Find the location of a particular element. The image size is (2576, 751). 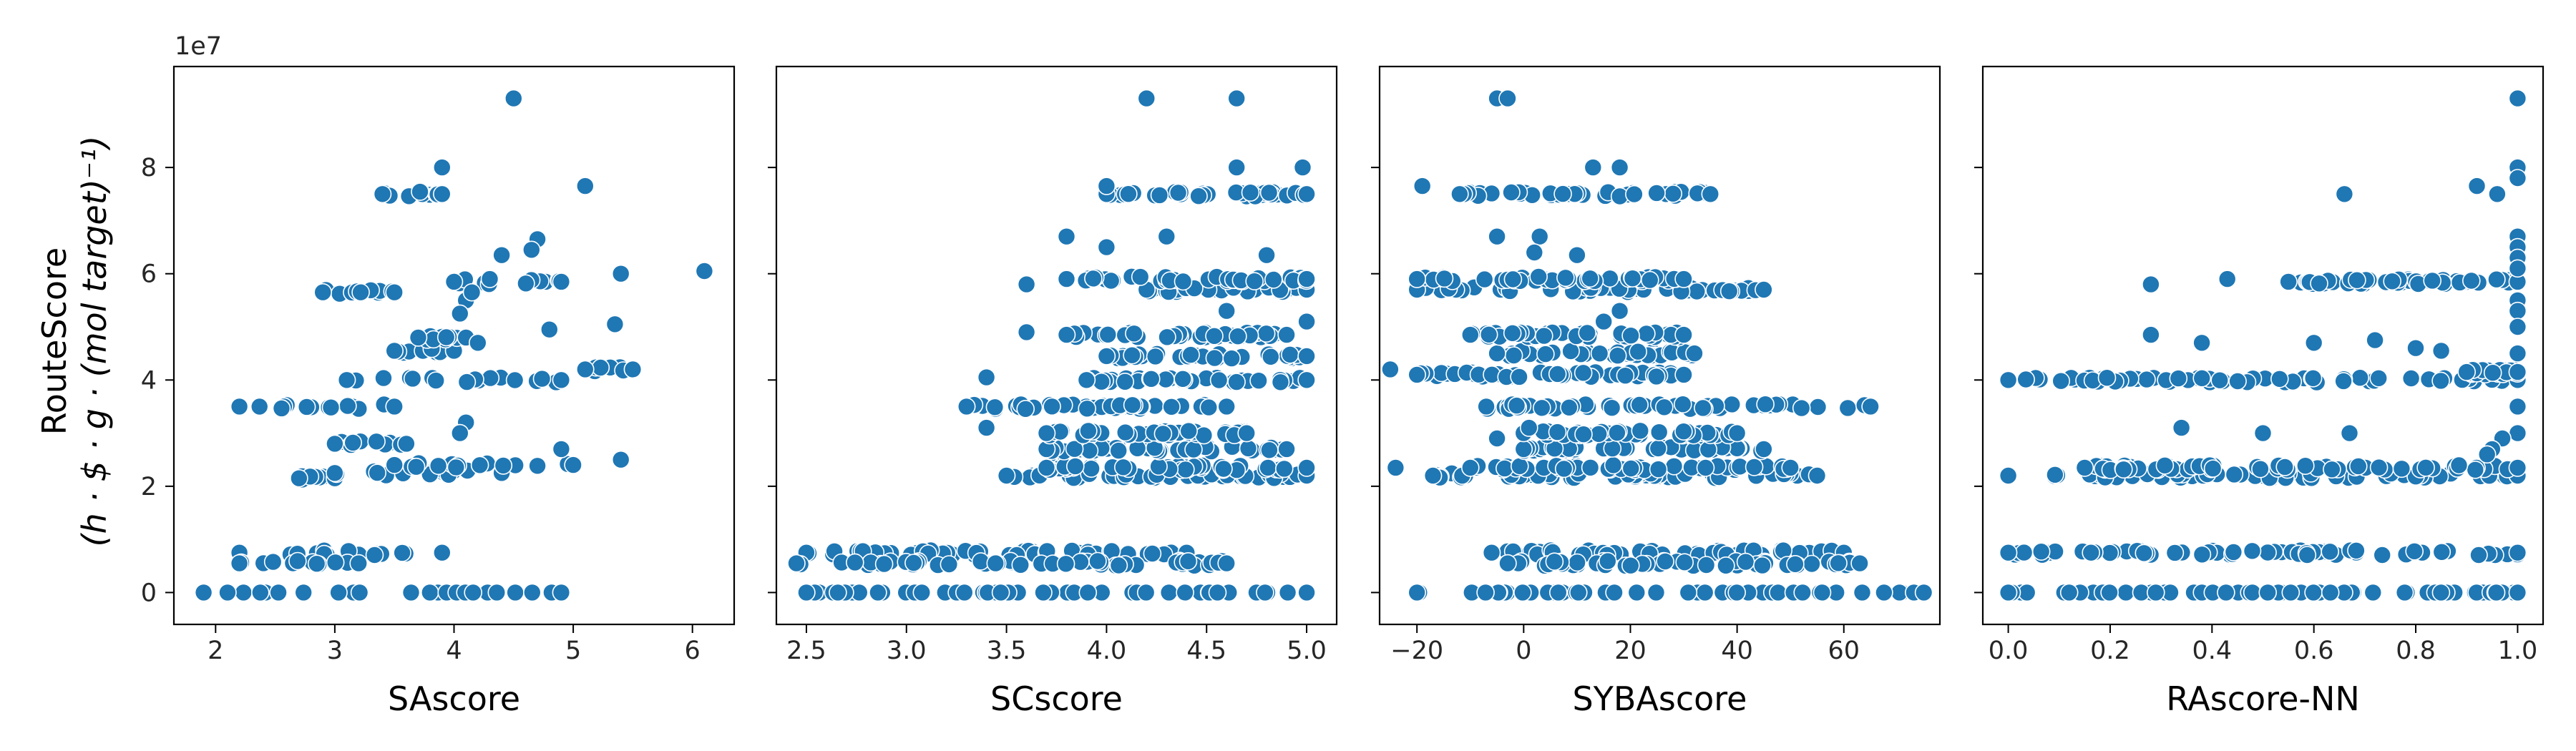

x-tick-label: 0.2 is located at coordinates (2110, 651).